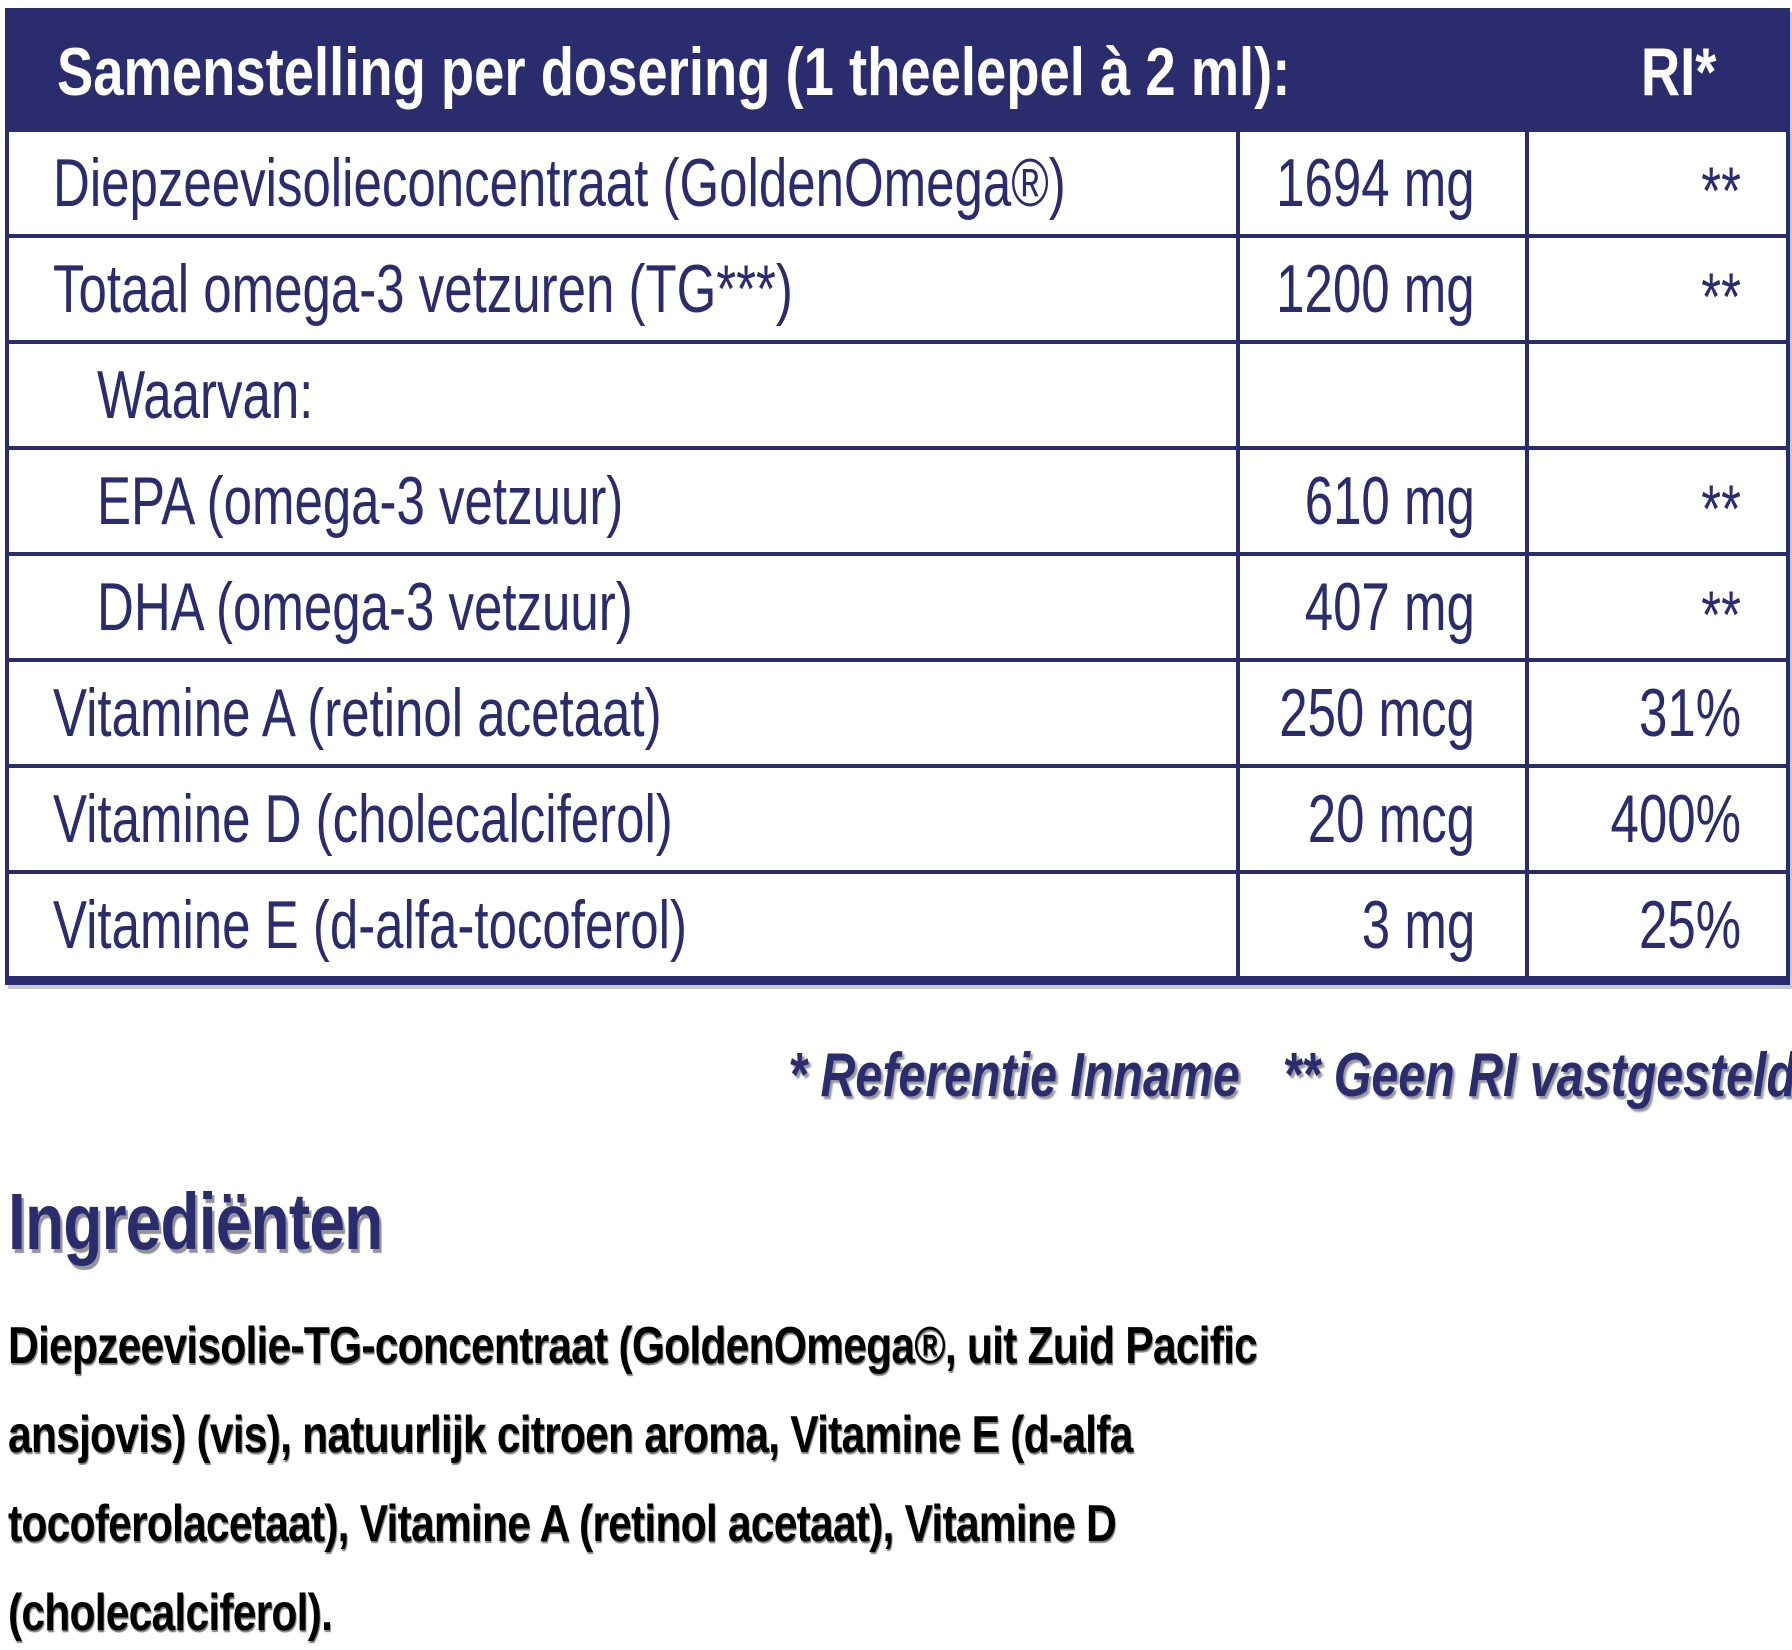 The height and width of the screenshot is (1650, 1792). Describe the element at coordinates (897, 817) in the screenshot. I see `table-row: Vitamine D (cholecalciferol) 20 mcg 400%` at that location.